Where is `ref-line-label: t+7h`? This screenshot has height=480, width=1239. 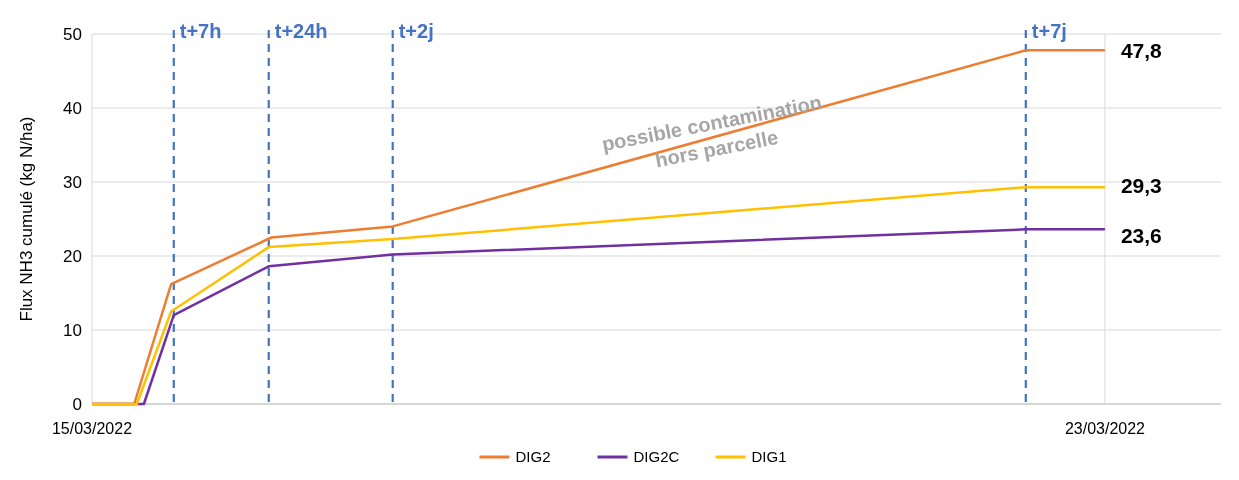
ref-line-label: t+7h is located at coordinates (200, 31).